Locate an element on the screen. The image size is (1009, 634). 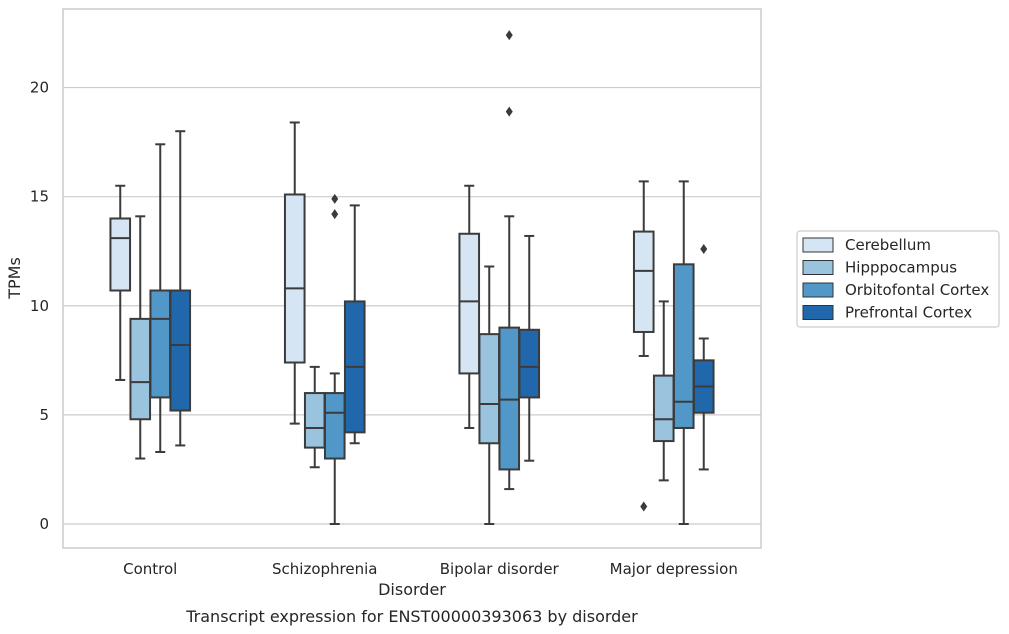
x-tick-label-1: Schizophrenia is located at coordinates (324, 569).